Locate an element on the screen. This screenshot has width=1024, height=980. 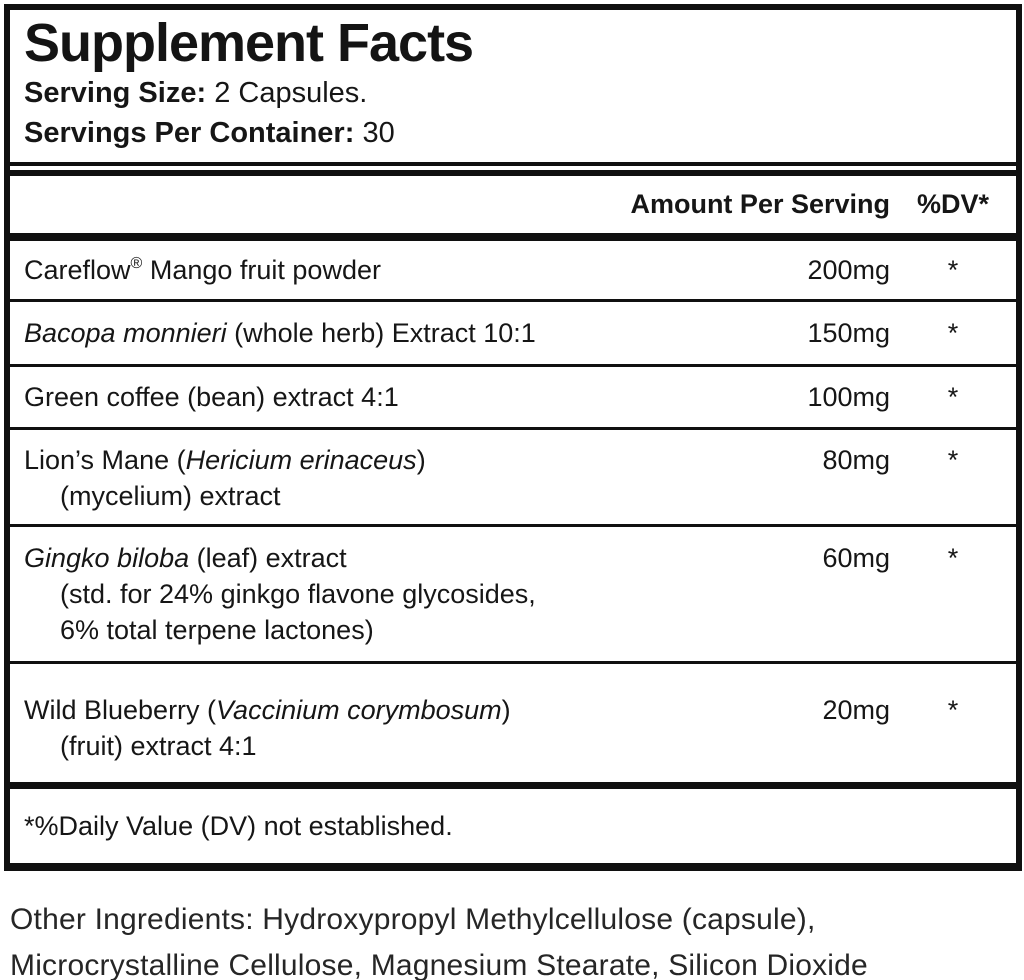
ingredient-name-line: Careflow® Mango fruit powder is located at coordinates (293, 270).